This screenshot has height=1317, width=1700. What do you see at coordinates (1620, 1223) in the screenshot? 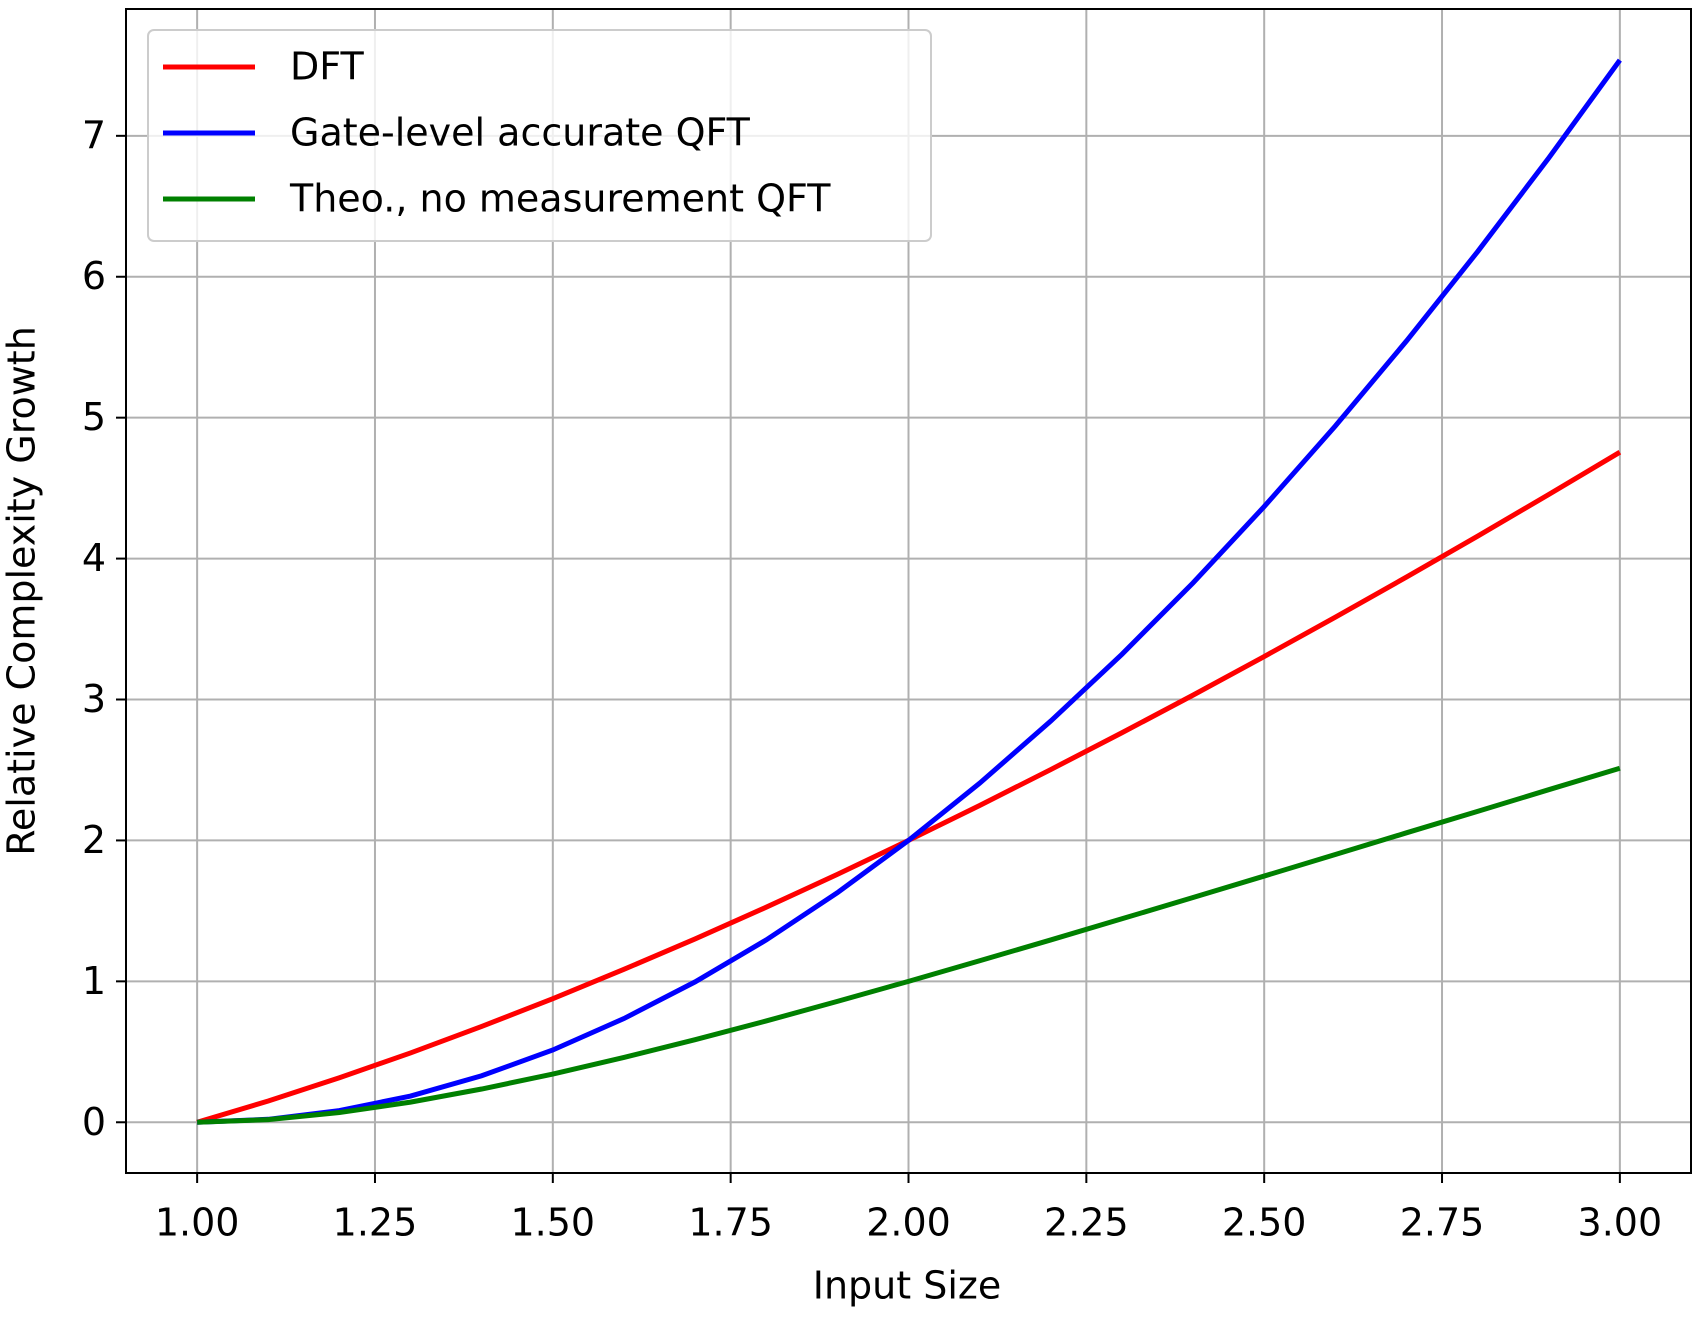
I see `x-tick-label: 3.00` at bounding box center [1620, 1223].